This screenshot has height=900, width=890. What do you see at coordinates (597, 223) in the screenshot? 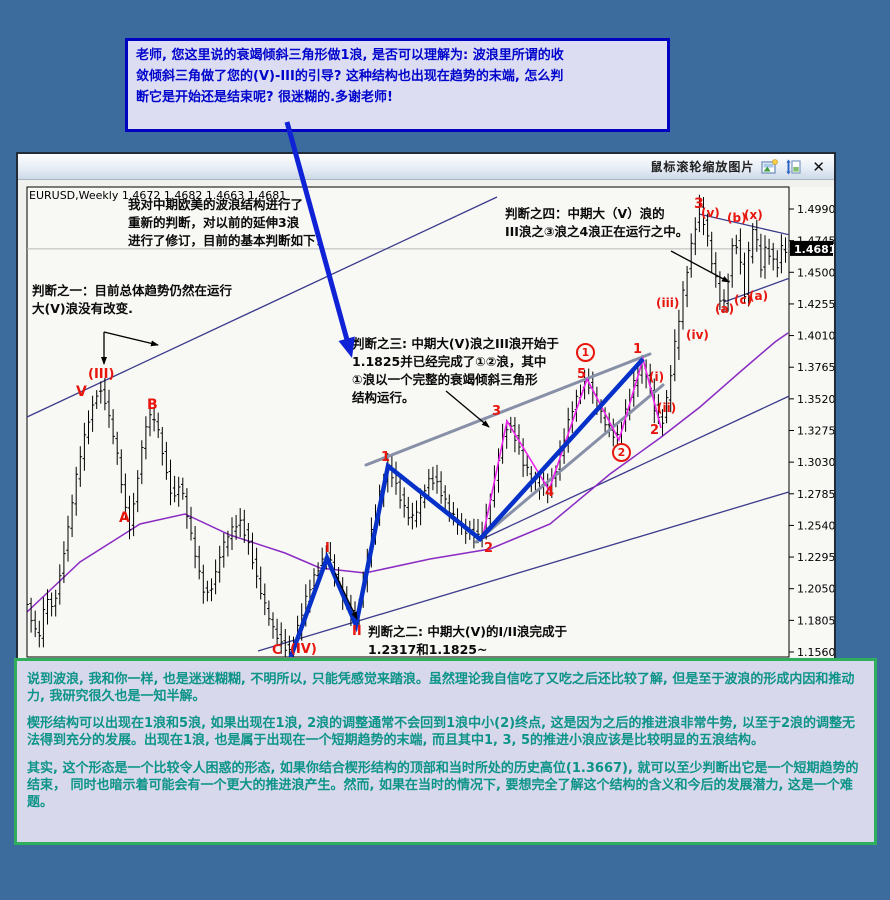
I see `note-judge4: 判断之四：中期大（V）浪的 III浪之③浪之4浪正在运行之中。` at bounding box center [597, 223].